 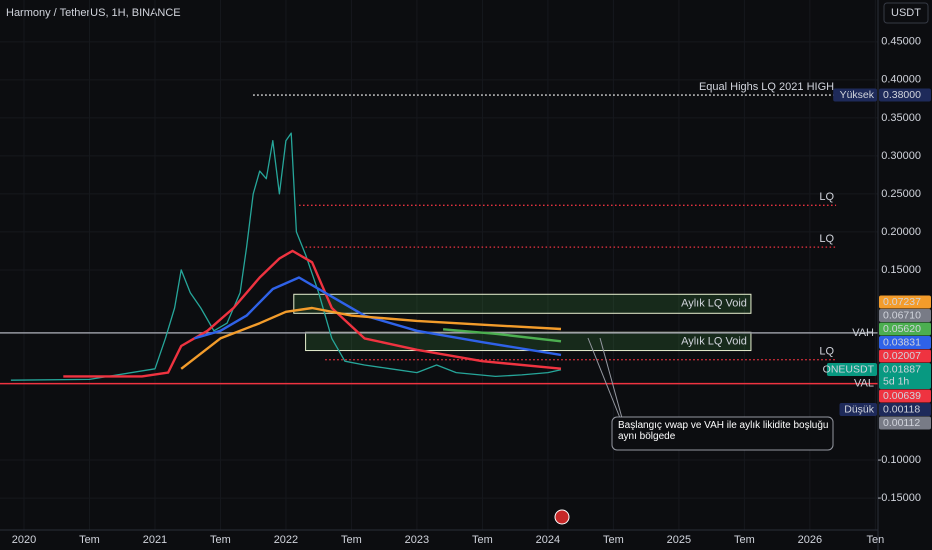 What do you see at coordinates (155, 540) in the screenshot?
I see `x-tick-label: 2021` at bounding box center [155, 540].